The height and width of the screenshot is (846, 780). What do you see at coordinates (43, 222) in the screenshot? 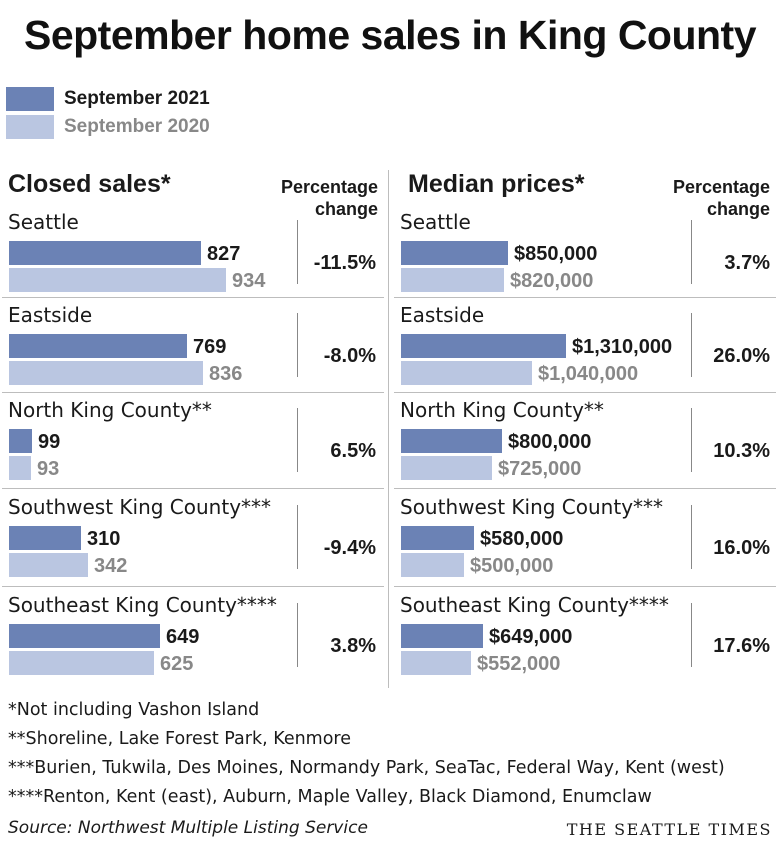
I see `closed-category-label: Seattle` at bounding box center [43, 222].